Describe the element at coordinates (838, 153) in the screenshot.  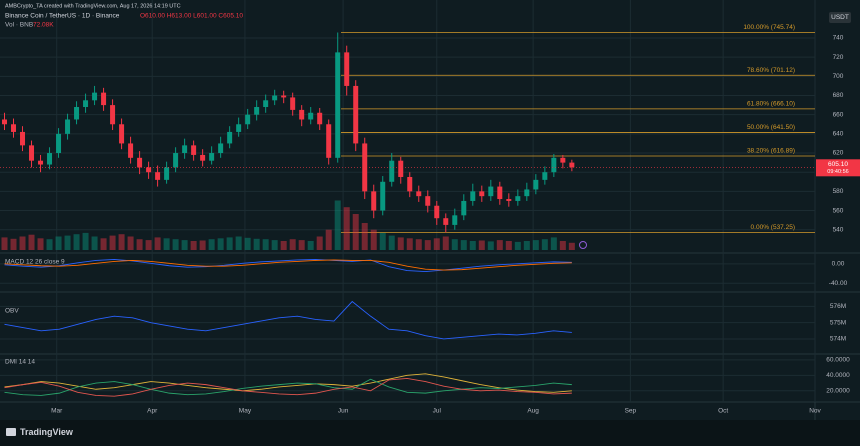
I see `y-tick-label: 620` at that location.